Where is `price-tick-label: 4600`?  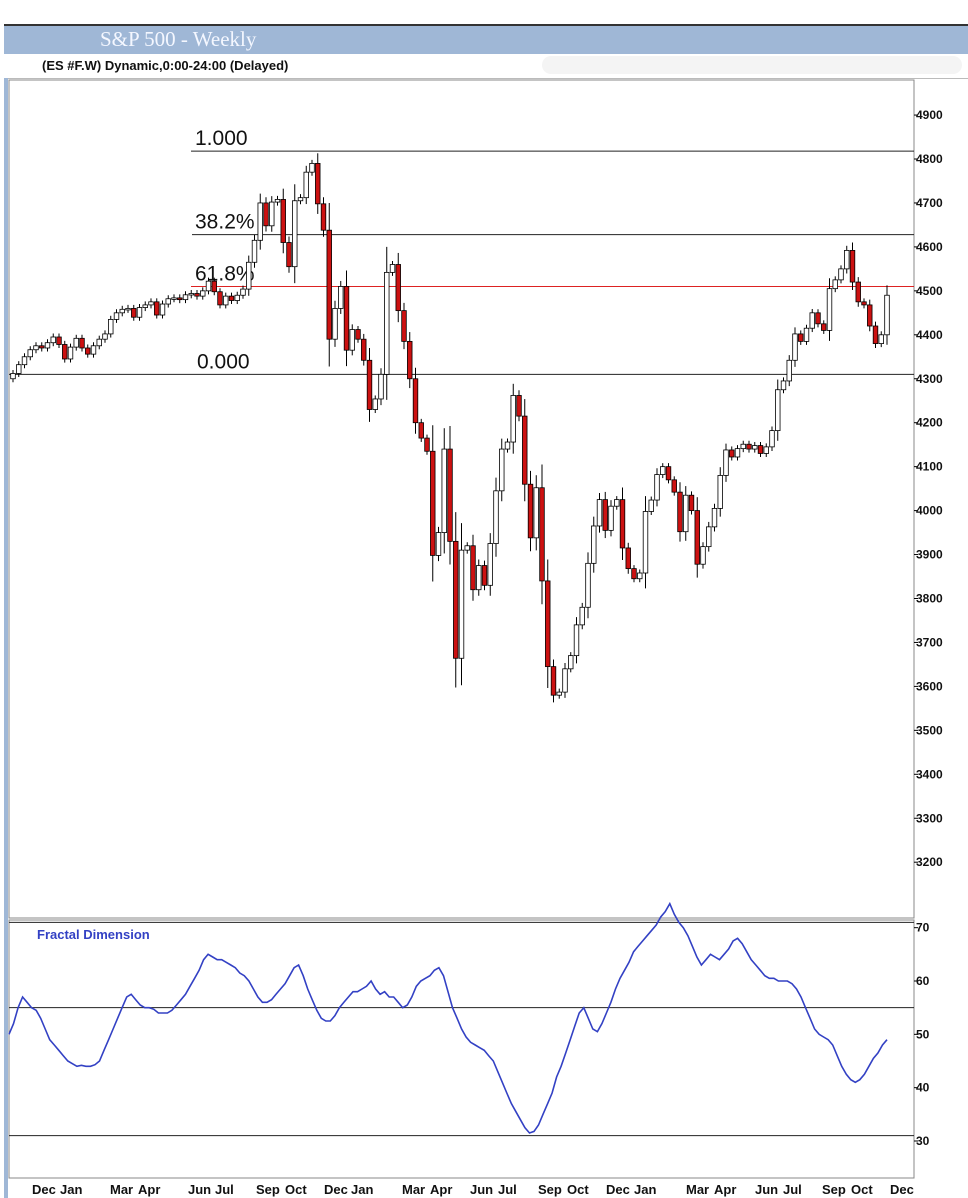 price-tick-label: 4600 is located at coordinates (929, 247).